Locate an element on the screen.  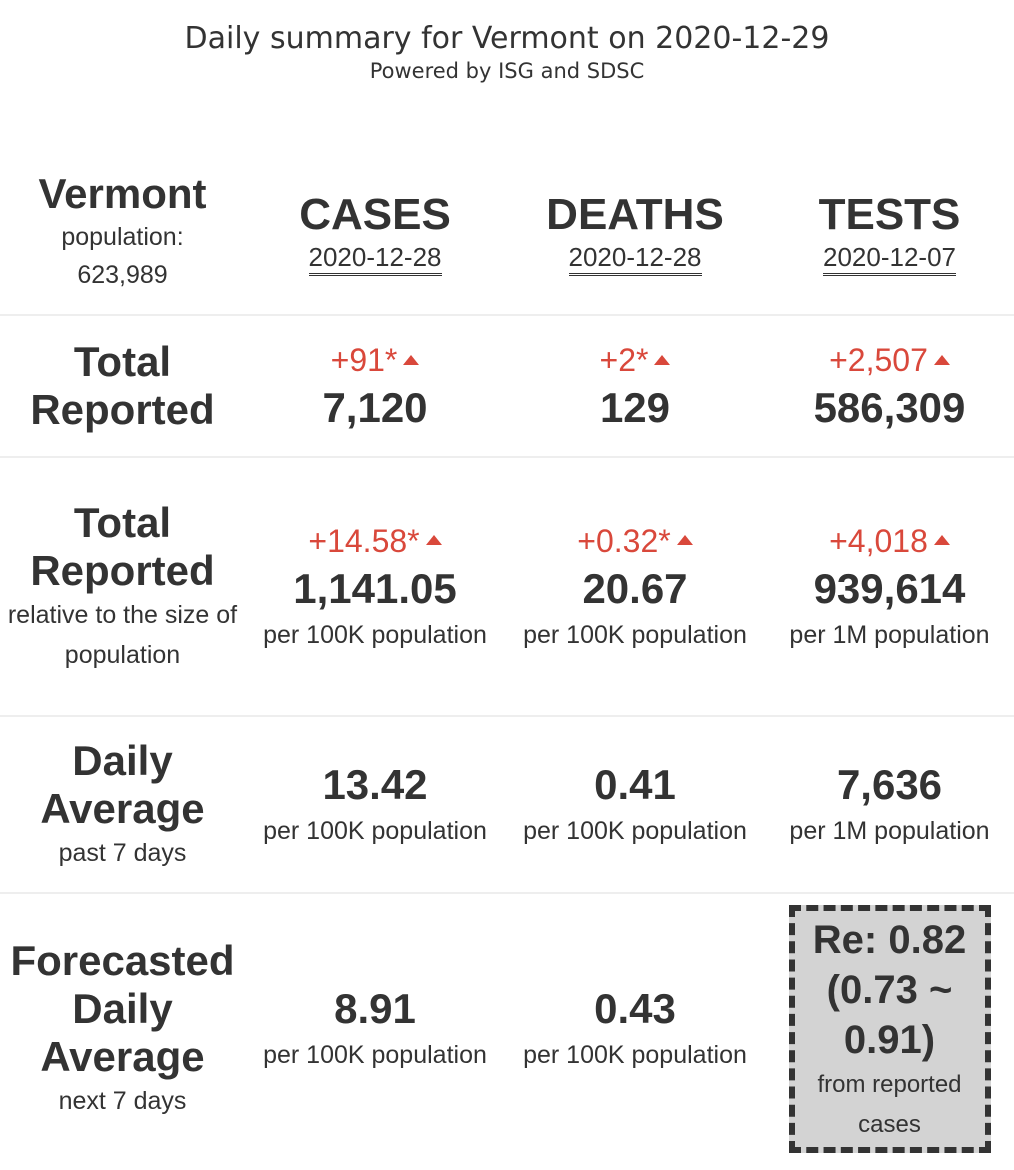
total-reported-label: Total Reported is located at coordinates (122, 385).